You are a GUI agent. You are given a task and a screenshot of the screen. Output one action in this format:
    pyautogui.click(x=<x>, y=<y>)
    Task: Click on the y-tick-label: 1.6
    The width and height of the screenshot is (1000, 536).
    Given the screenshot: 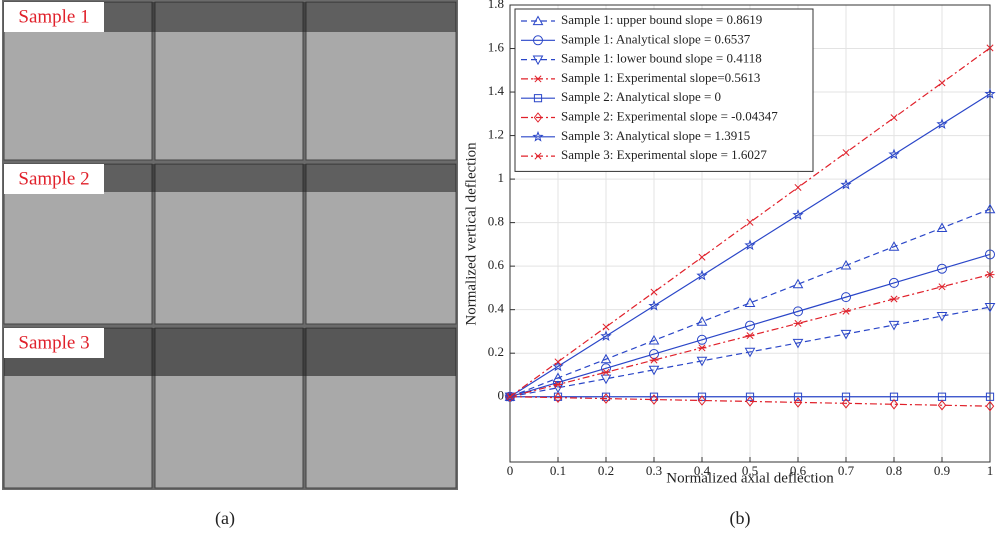 What is the action you would take?
    pyautogui.click(x=496, y=47)
    